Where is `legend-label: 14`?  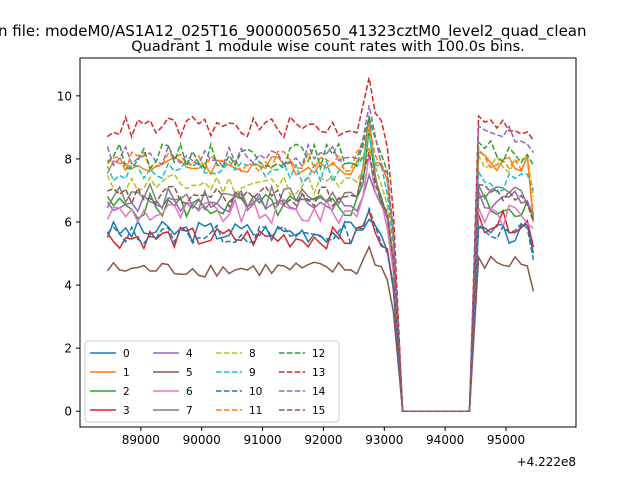 legend-label: 14 is located at coordinates (319, 392).